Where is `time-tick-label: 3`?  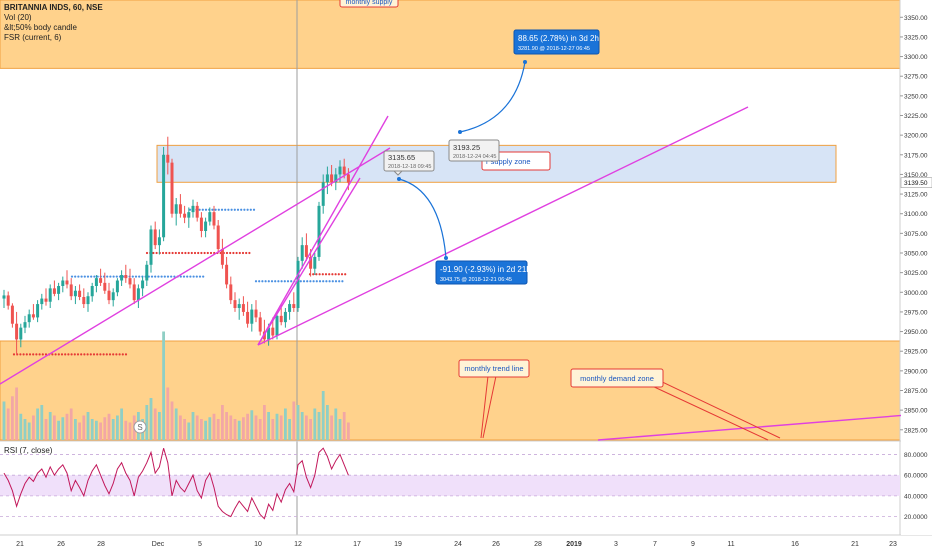
time-tick-label: 3 is located at coordinates (616, 544).